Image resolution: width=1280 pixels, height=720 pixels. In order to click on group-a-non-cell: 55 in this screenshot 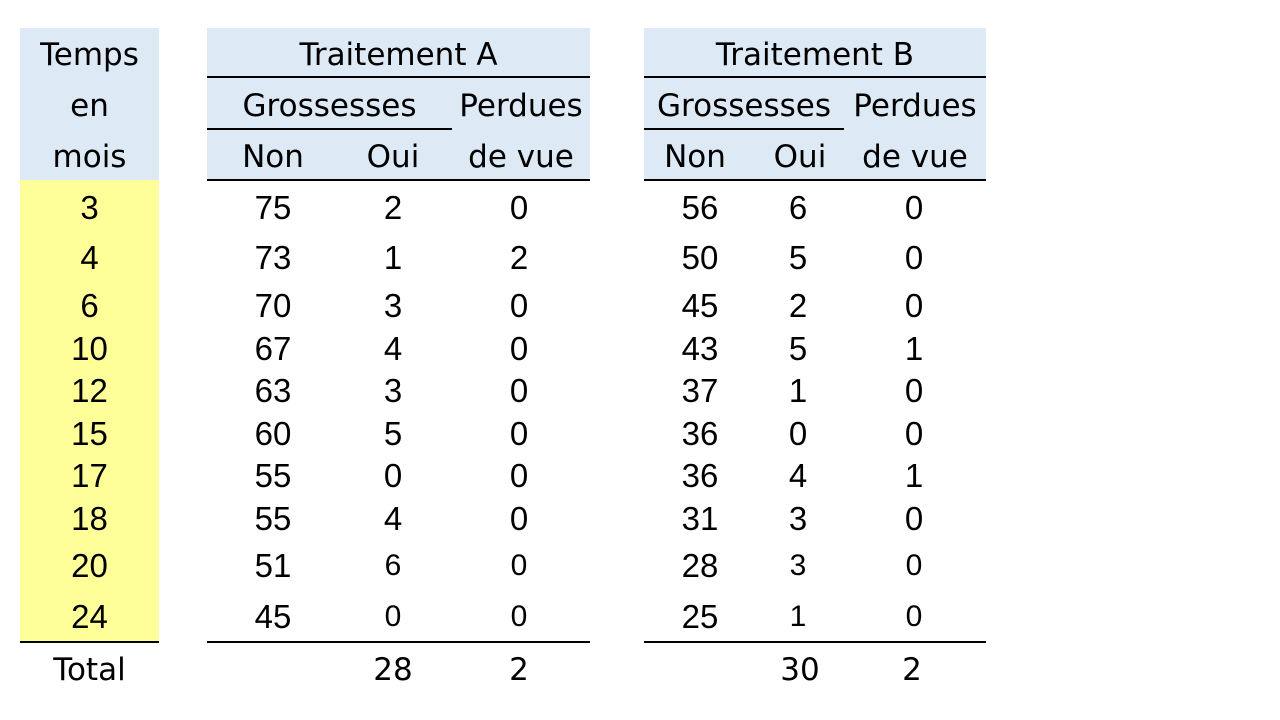, I will do `click(273, 475)`.